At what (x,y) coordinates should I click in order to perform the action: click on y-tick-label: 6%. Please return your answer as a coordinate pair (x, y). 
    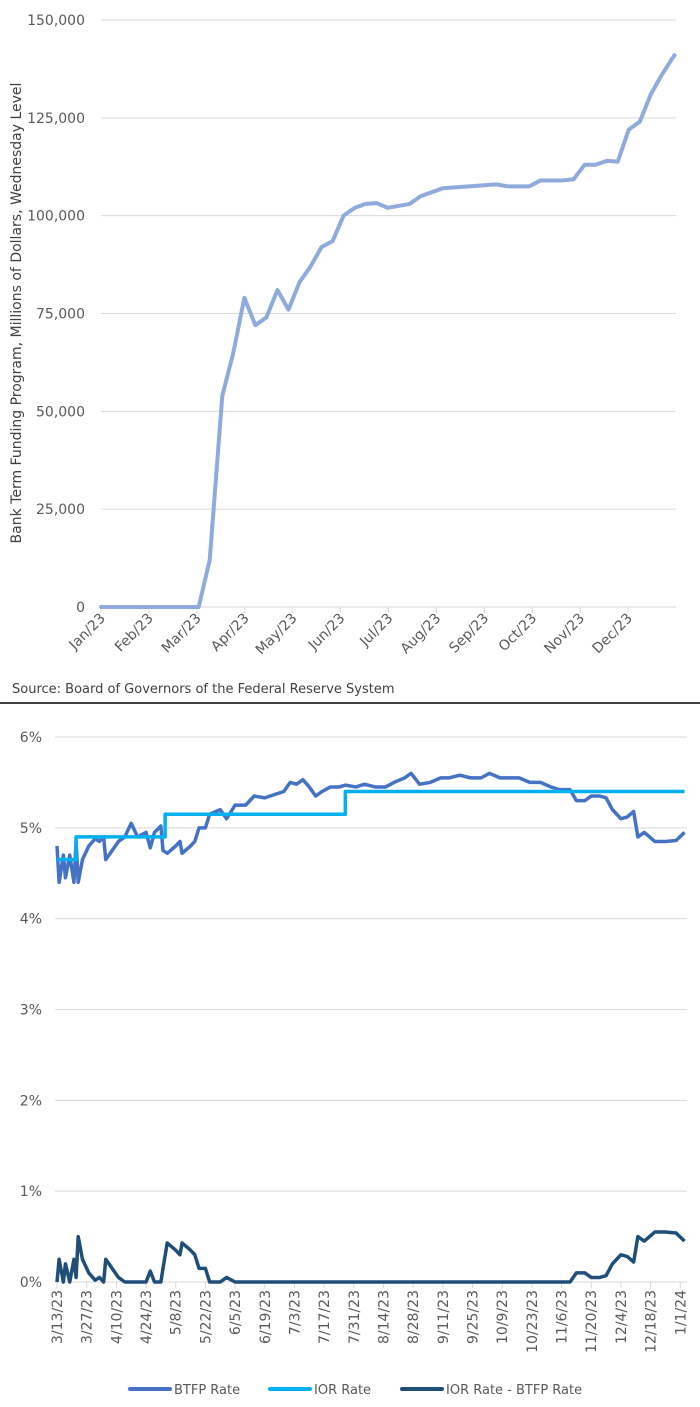
    Looking at the image, I should click on (31, 738).